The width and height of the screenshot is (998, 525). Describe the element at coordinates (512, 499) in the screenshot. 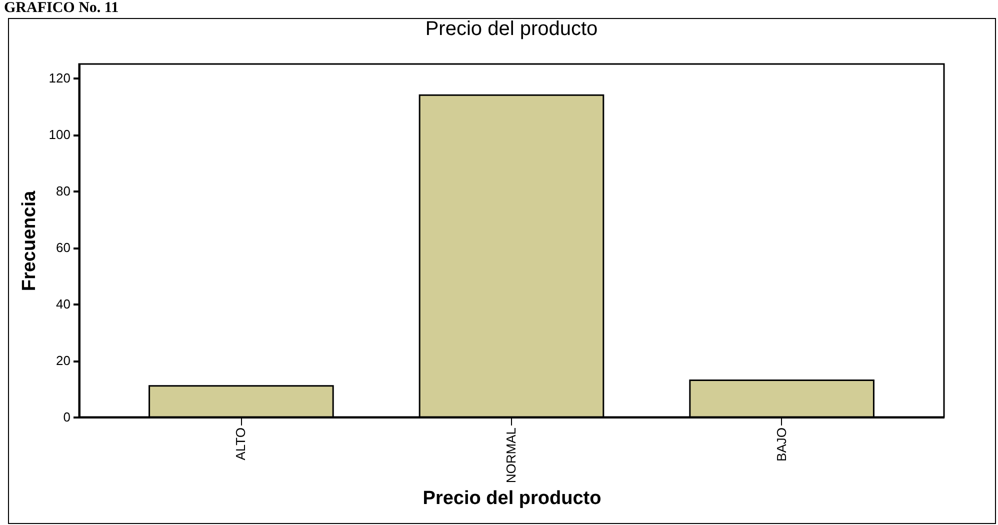

I see `x-axis-title: Precio del producto` at that location.